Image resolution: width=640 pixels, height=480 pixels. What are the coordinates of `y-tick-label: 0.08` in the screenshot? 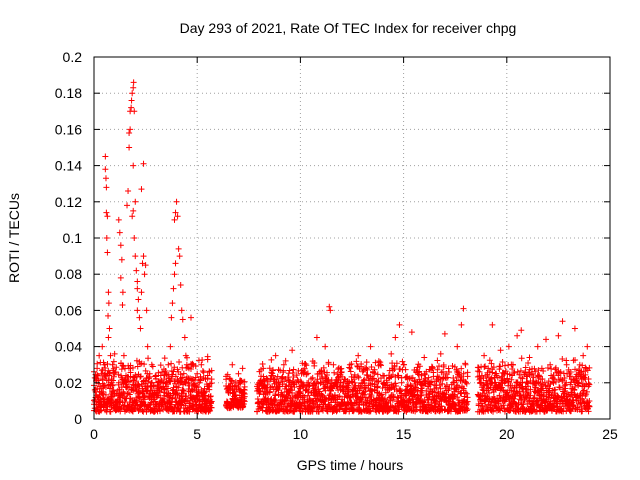 It's located at (68, 274).